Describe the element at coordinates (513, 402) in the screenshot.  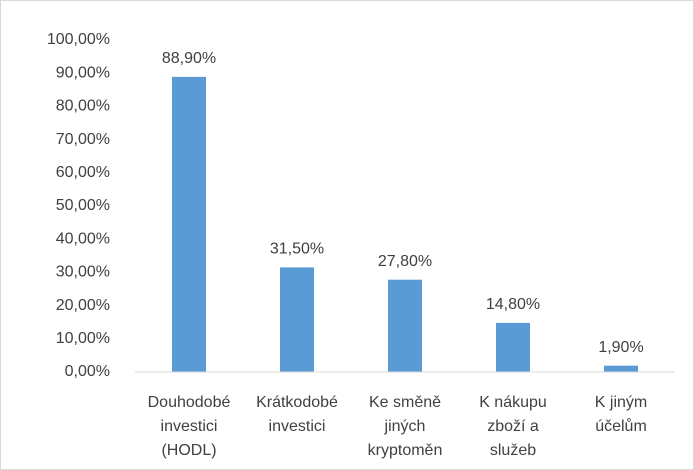
I see `x-tick-label: K nákupu` at that location.